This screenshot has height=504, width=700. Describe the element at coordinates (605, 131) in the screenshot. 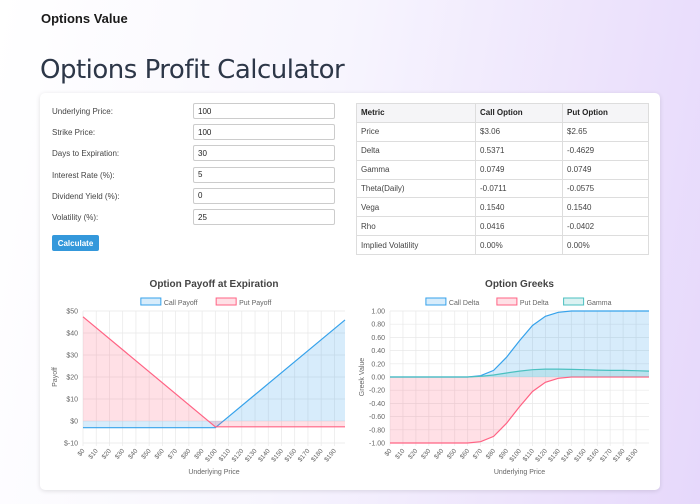

I see `table-cell: $2.65` at that location.